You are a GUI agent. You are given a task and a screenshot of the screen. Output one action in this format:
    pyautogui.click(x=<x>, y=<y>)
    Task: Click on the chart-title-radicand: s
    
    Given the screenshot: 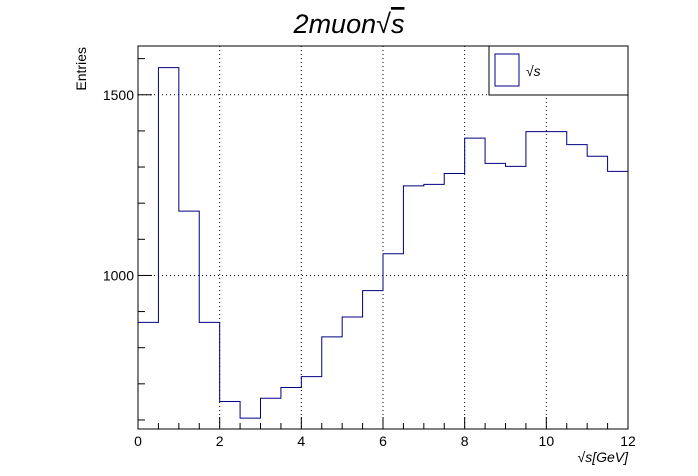 What is the action you would take?
    pyautogui.click(x=398, y=24)
    